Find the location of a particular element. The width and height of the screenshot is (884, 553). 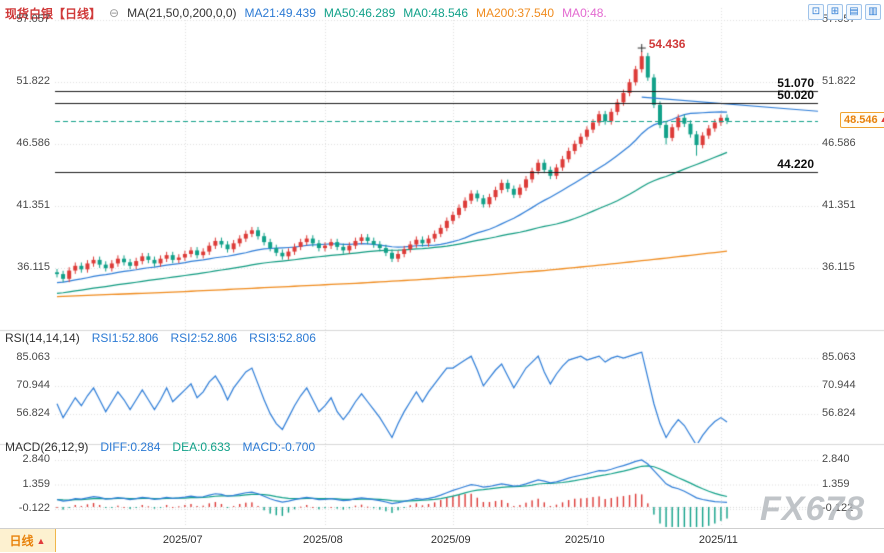

timeframe-tab-daily: 日线 ▲ is located at coordinates (28, 540).